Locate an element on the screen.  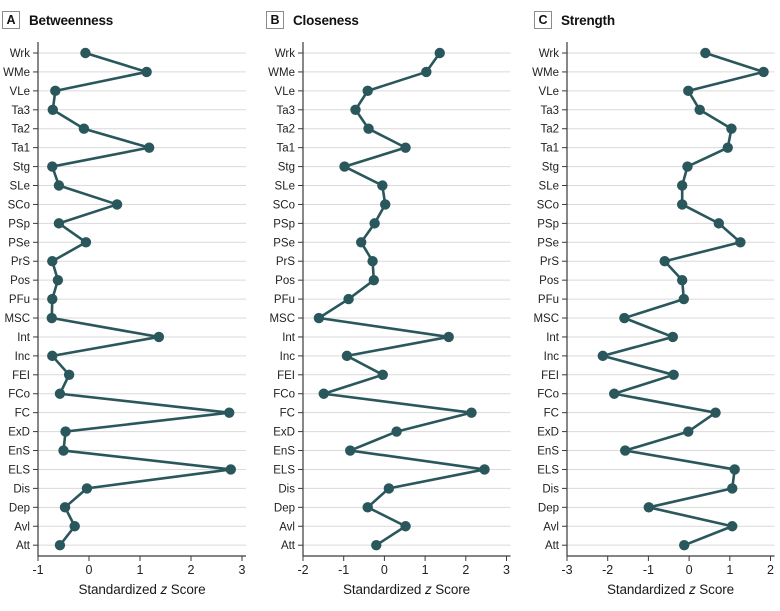
category-label: Ta1 is located at coordinates (549, 149).